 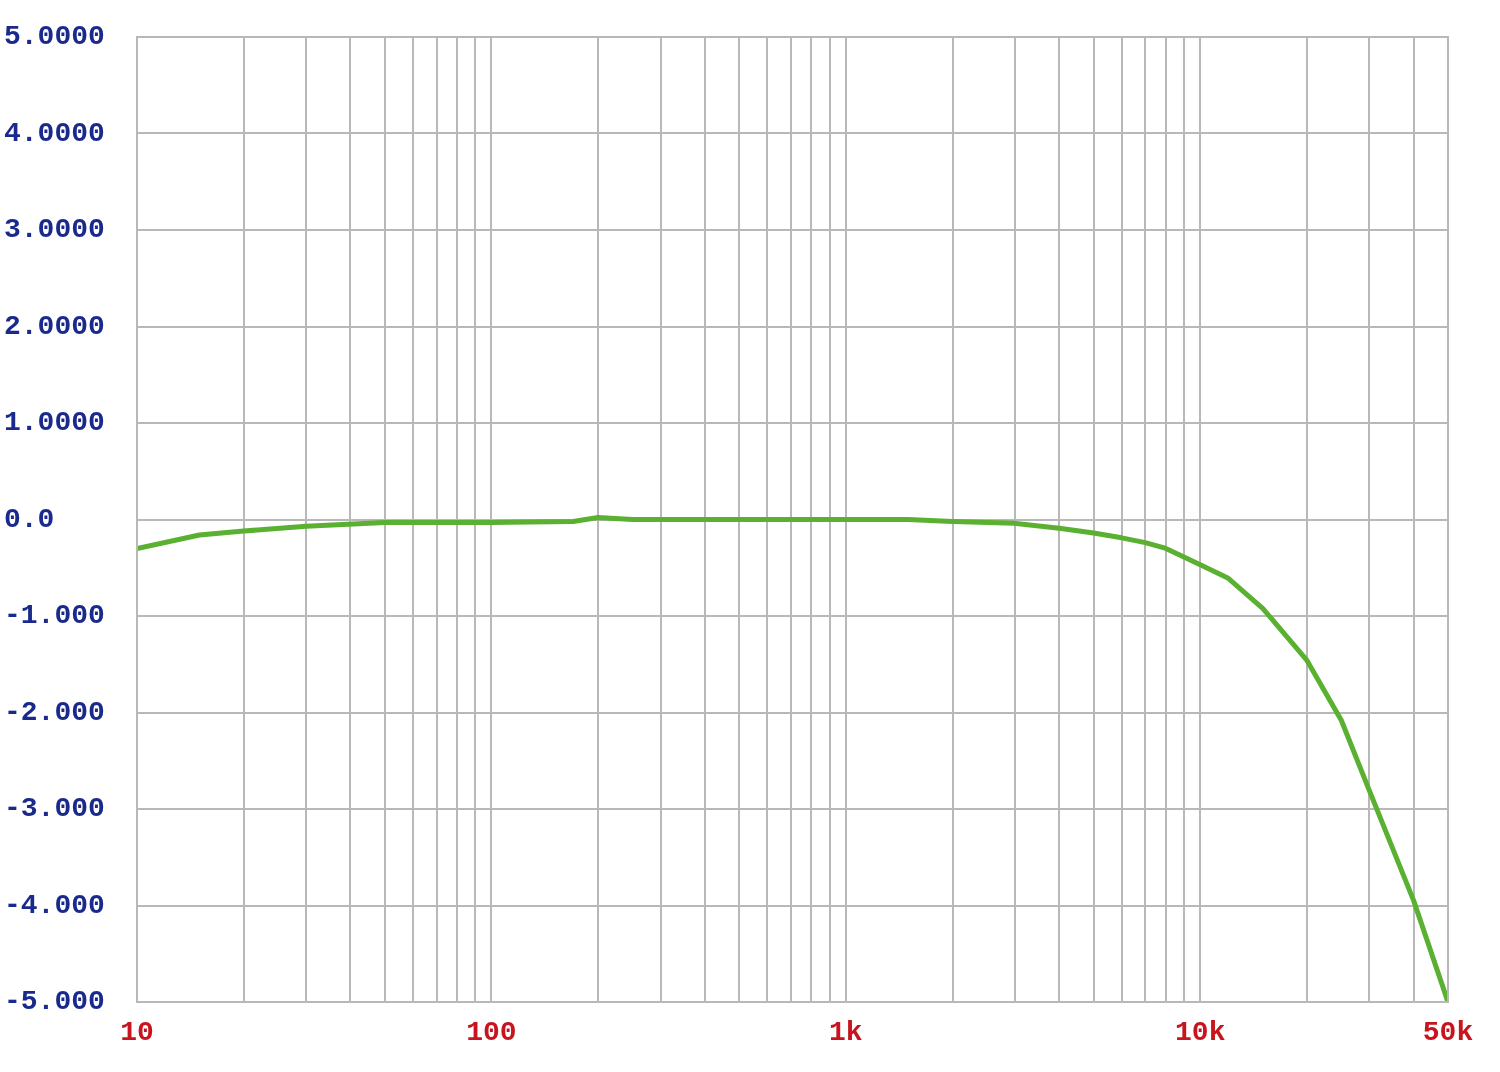 I want to click on y-tick-label: -1.000, so click(x=54, y=616).